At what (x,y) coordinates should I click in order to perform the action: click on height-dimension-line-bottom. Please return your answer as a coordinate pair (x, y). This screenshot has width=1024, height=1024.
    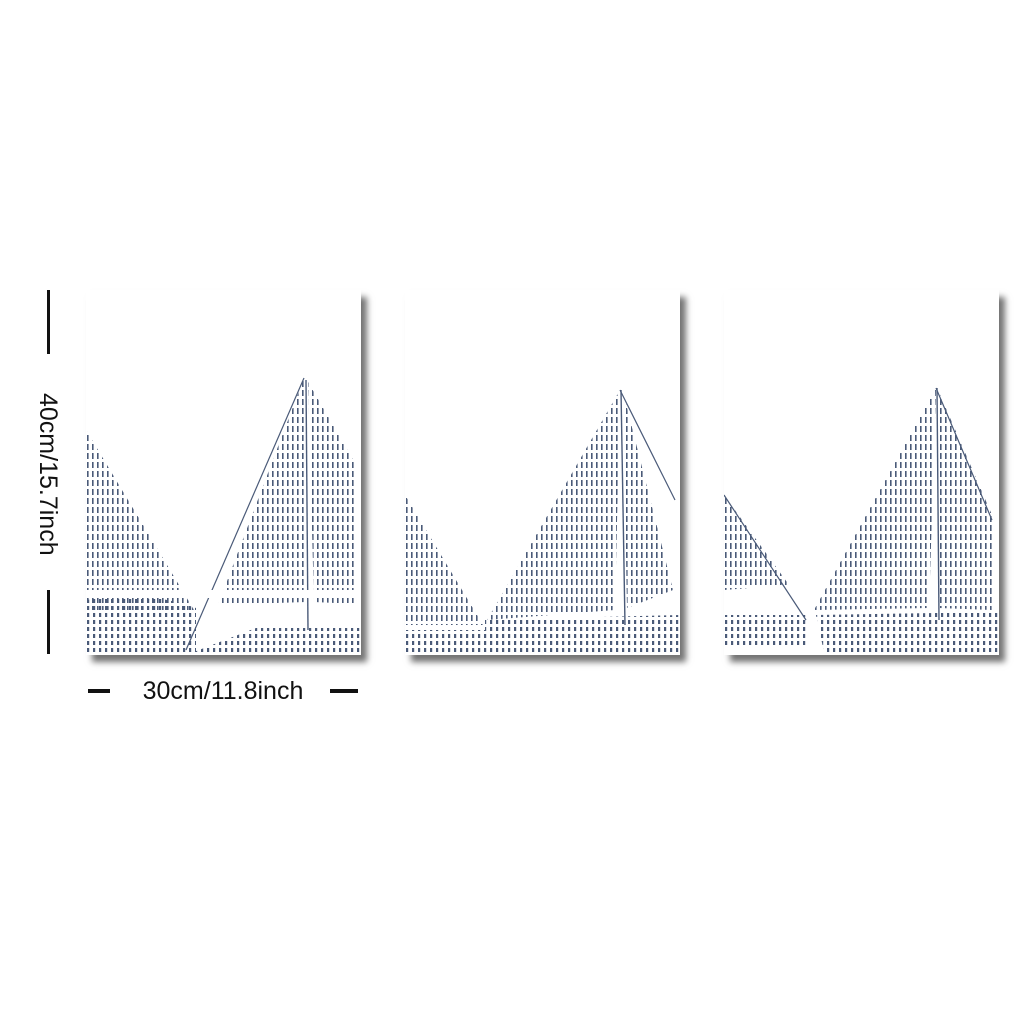
    Looking at the image, I should click on (48, 622).